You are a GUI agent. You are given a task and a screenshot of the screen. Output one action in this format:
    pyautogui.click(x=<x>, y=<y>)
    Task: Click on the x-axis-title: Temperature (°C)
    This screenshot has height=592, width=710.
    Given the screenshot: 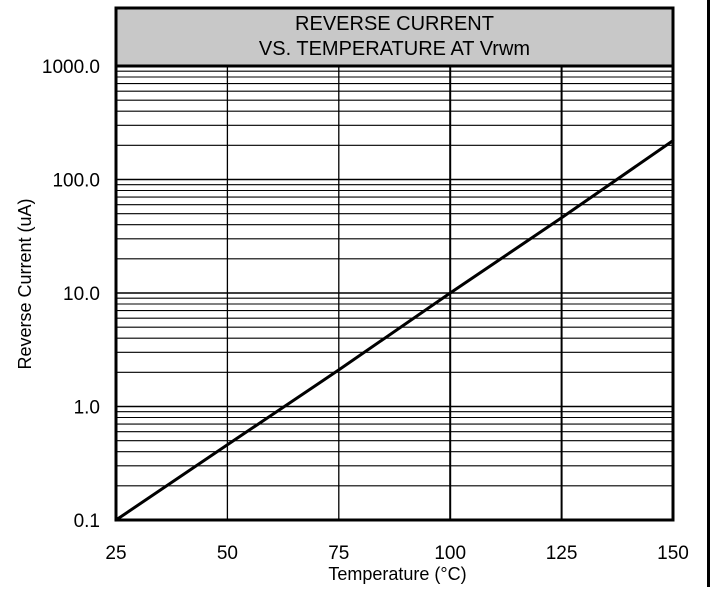 What is the action you would take?
    pyautogui.click(x=397, y=574)
    